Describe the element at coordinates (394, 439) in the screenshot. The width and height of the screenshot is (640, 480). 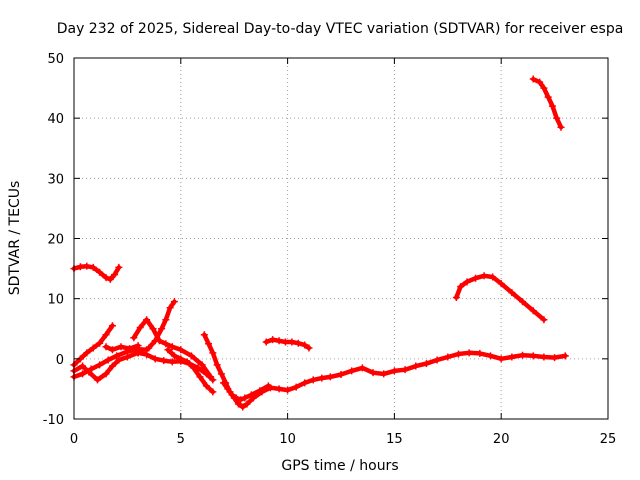
I see `x-tick-label: 15` at that location.